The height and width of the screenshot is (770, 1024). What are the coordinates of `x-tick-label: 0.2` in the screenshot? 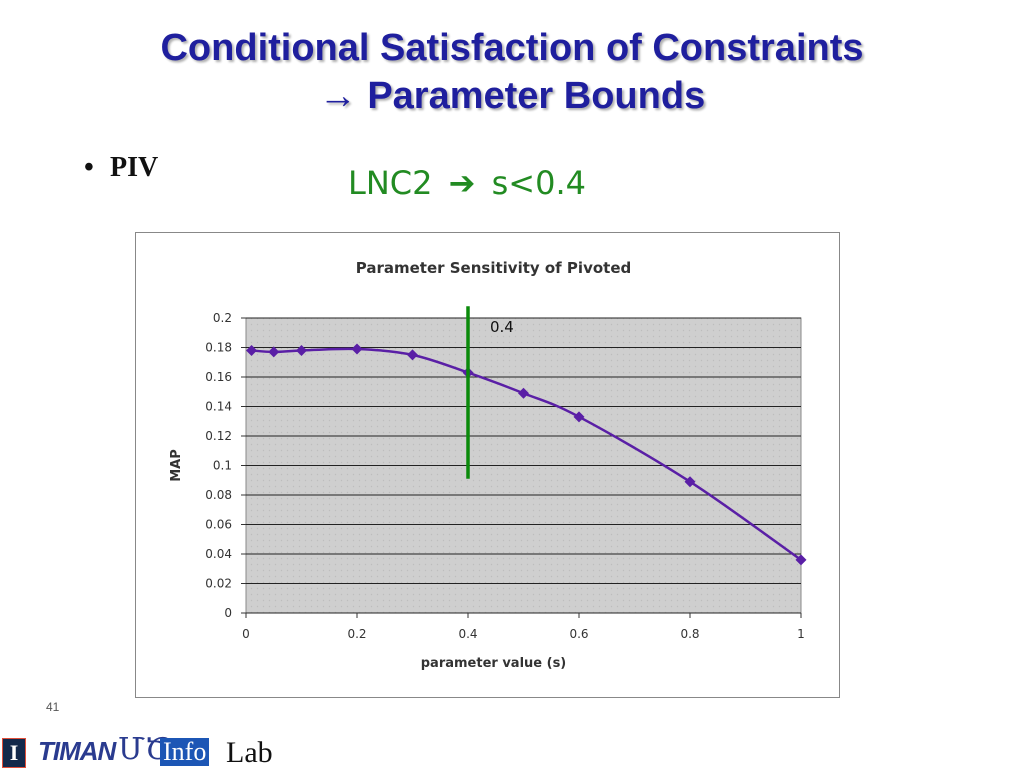 It's located at (356, 634).